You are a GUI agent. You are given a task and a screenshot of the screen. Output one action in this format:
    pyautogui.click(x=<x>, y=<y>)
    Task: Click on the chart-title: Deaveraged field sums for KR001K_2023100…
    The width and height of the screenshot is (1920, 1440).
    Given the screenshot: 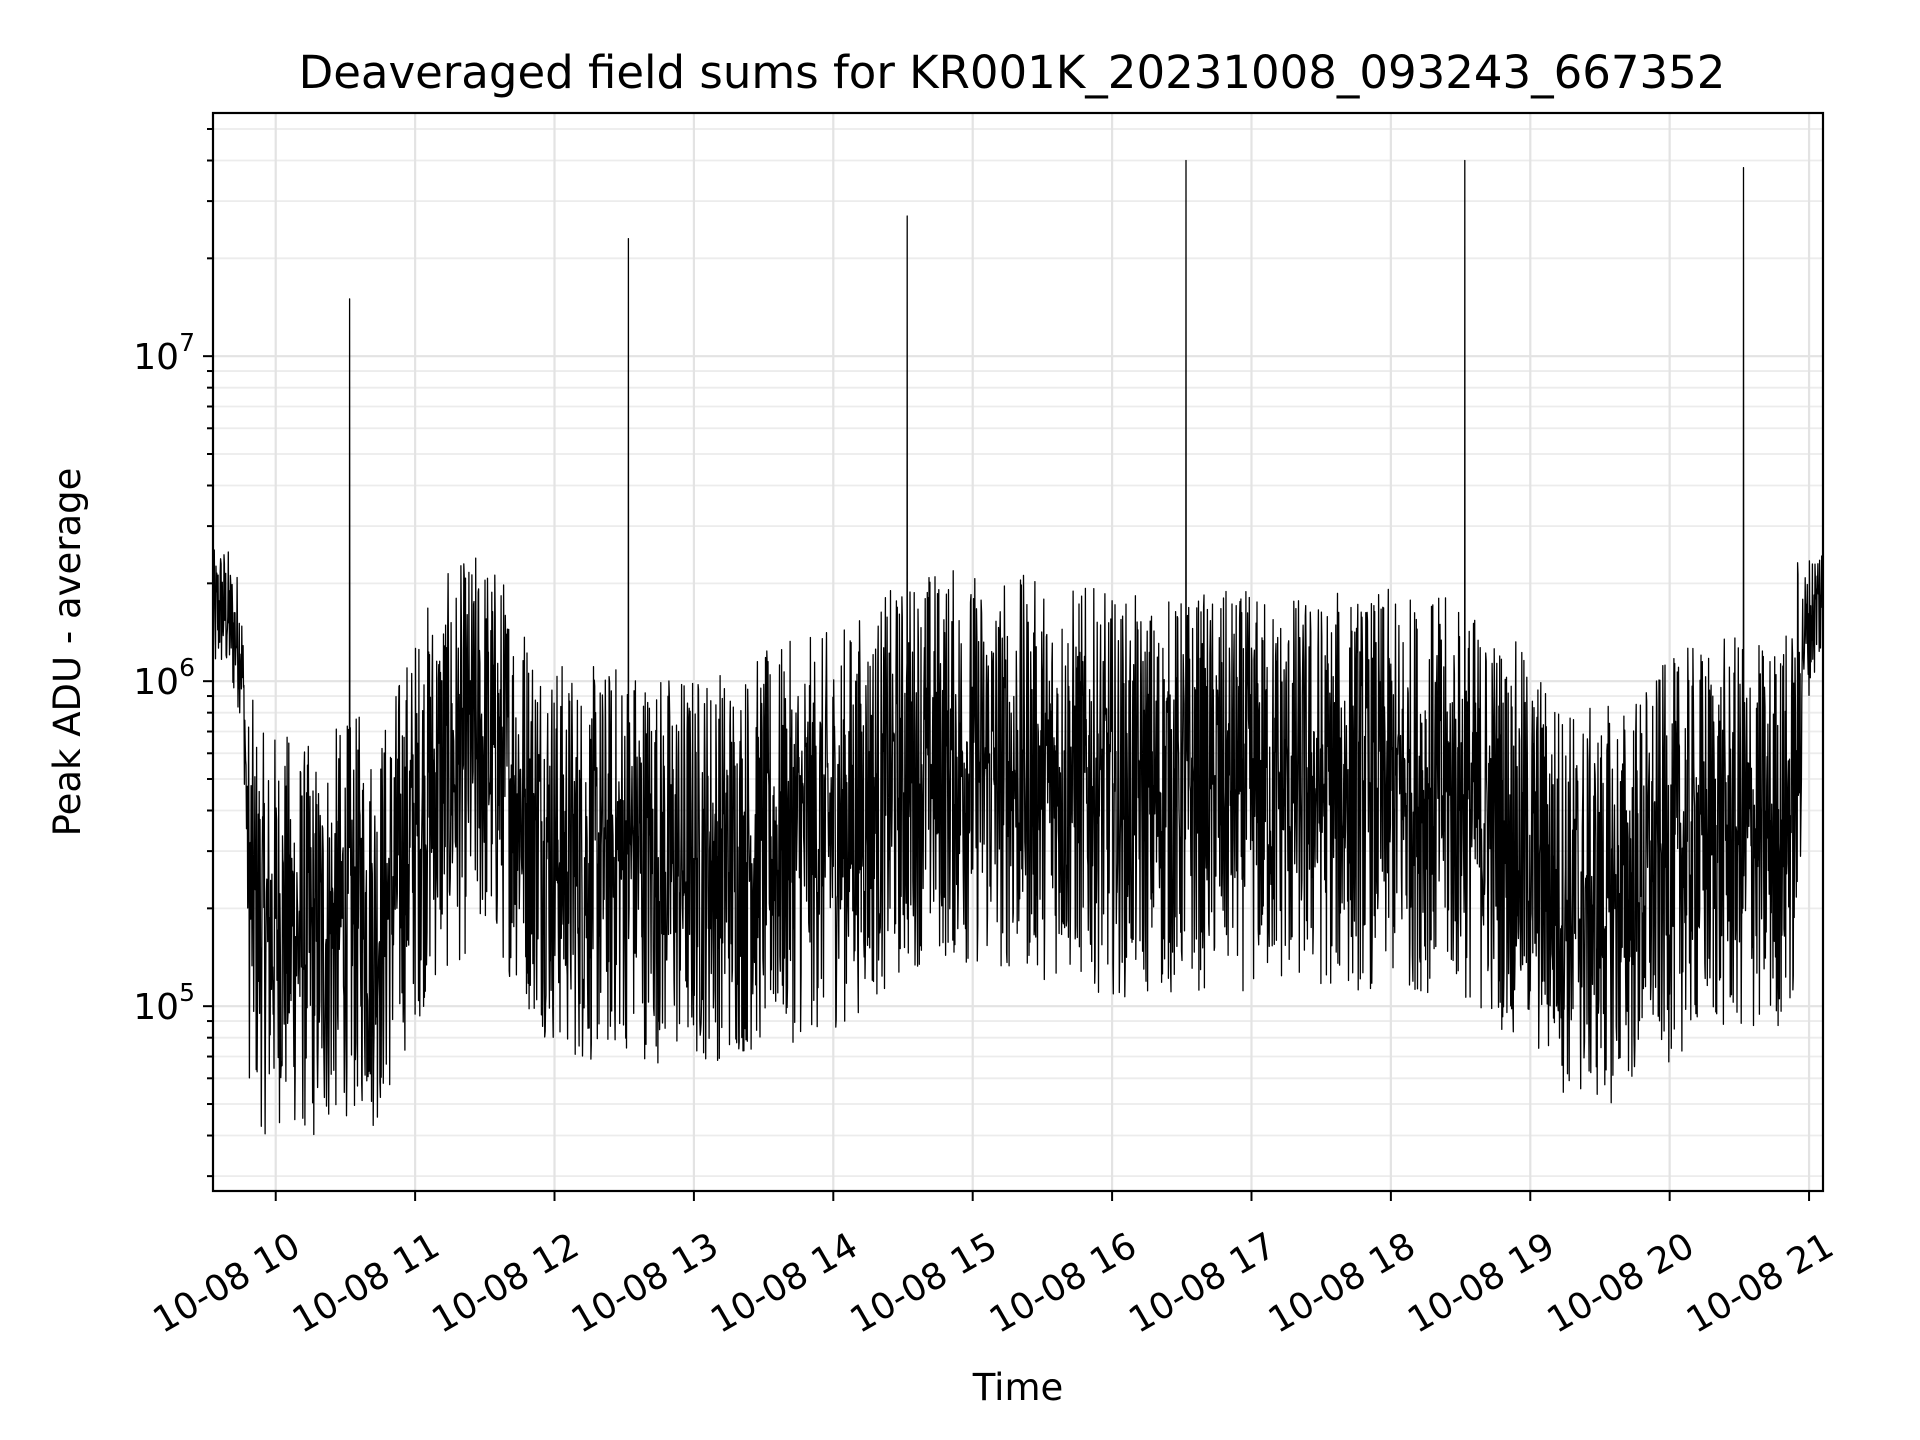 What is the action you would take?
    pyautogui.click(x=1012, y=72)
    